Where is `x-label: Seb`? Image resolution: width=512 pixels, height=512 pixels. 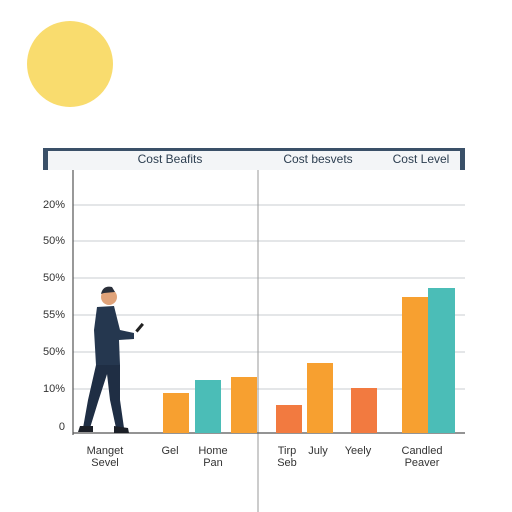
x-label: Seb is located at coordinates (287, 463).